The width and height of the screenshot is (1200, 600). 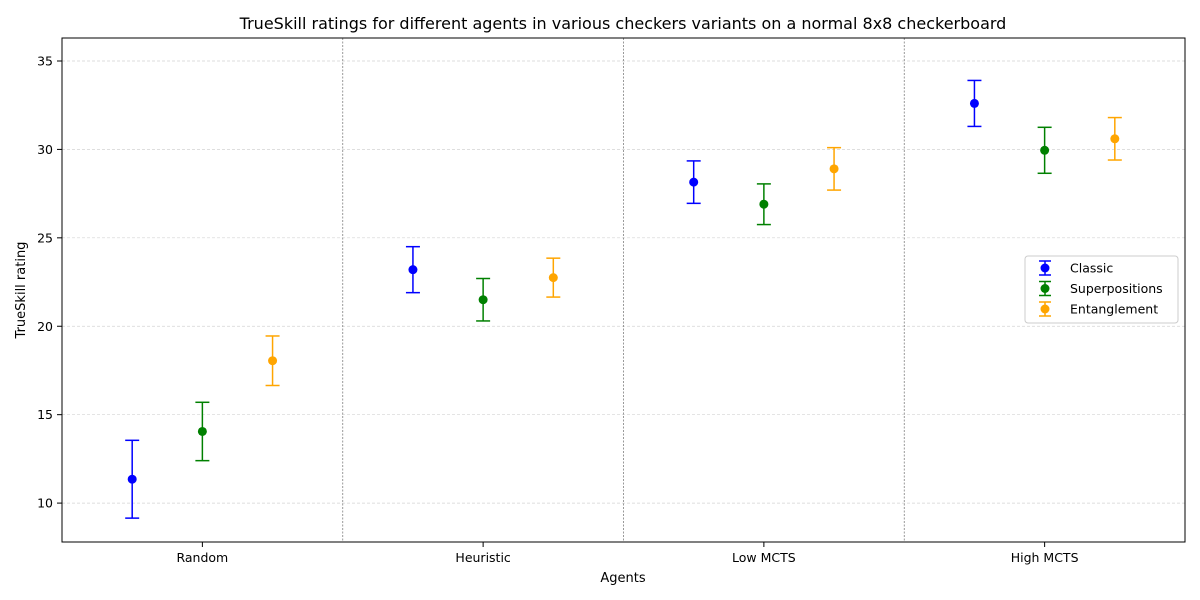 I want to click on legend-box, so click(x=1101, y=289).